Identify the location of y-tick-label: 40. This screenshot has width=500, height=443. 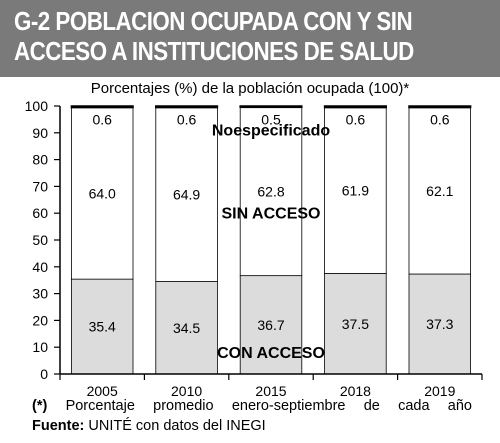
(40, 267).